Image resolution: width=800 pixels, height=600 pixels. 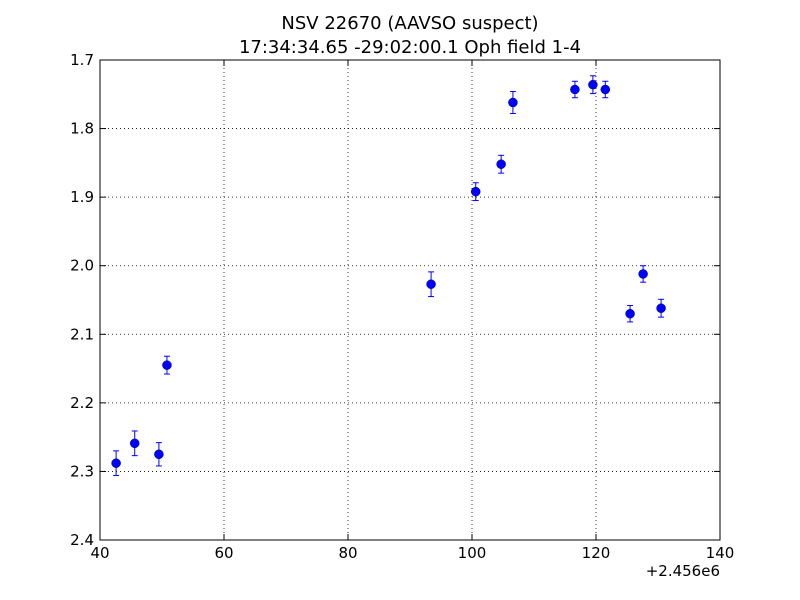 I want to click on x-tick-label: 100, so click(x=472, y=553).